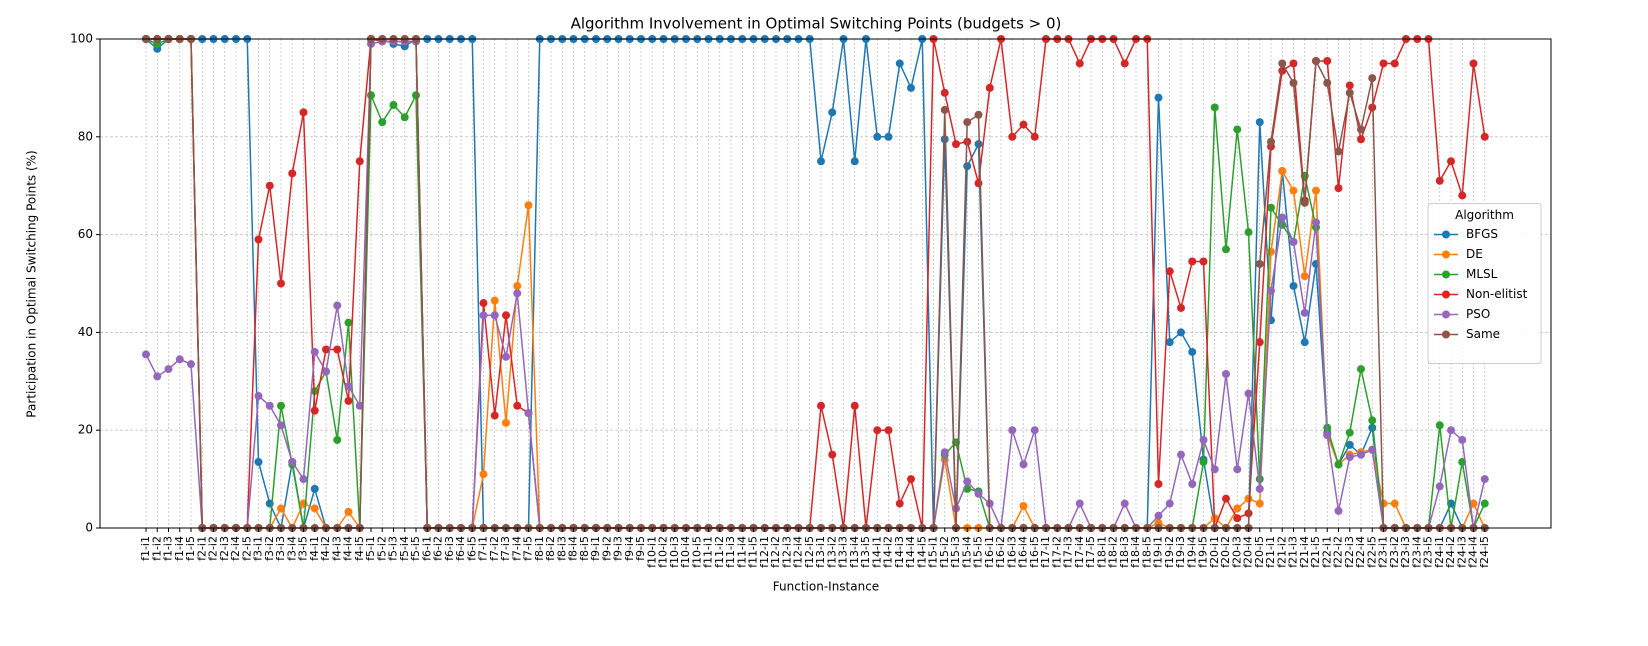 Image resolution: width=1648 pixels, height=646 pixels. I want to click on x-tick-label: f24-i1, so click(1439, 552).